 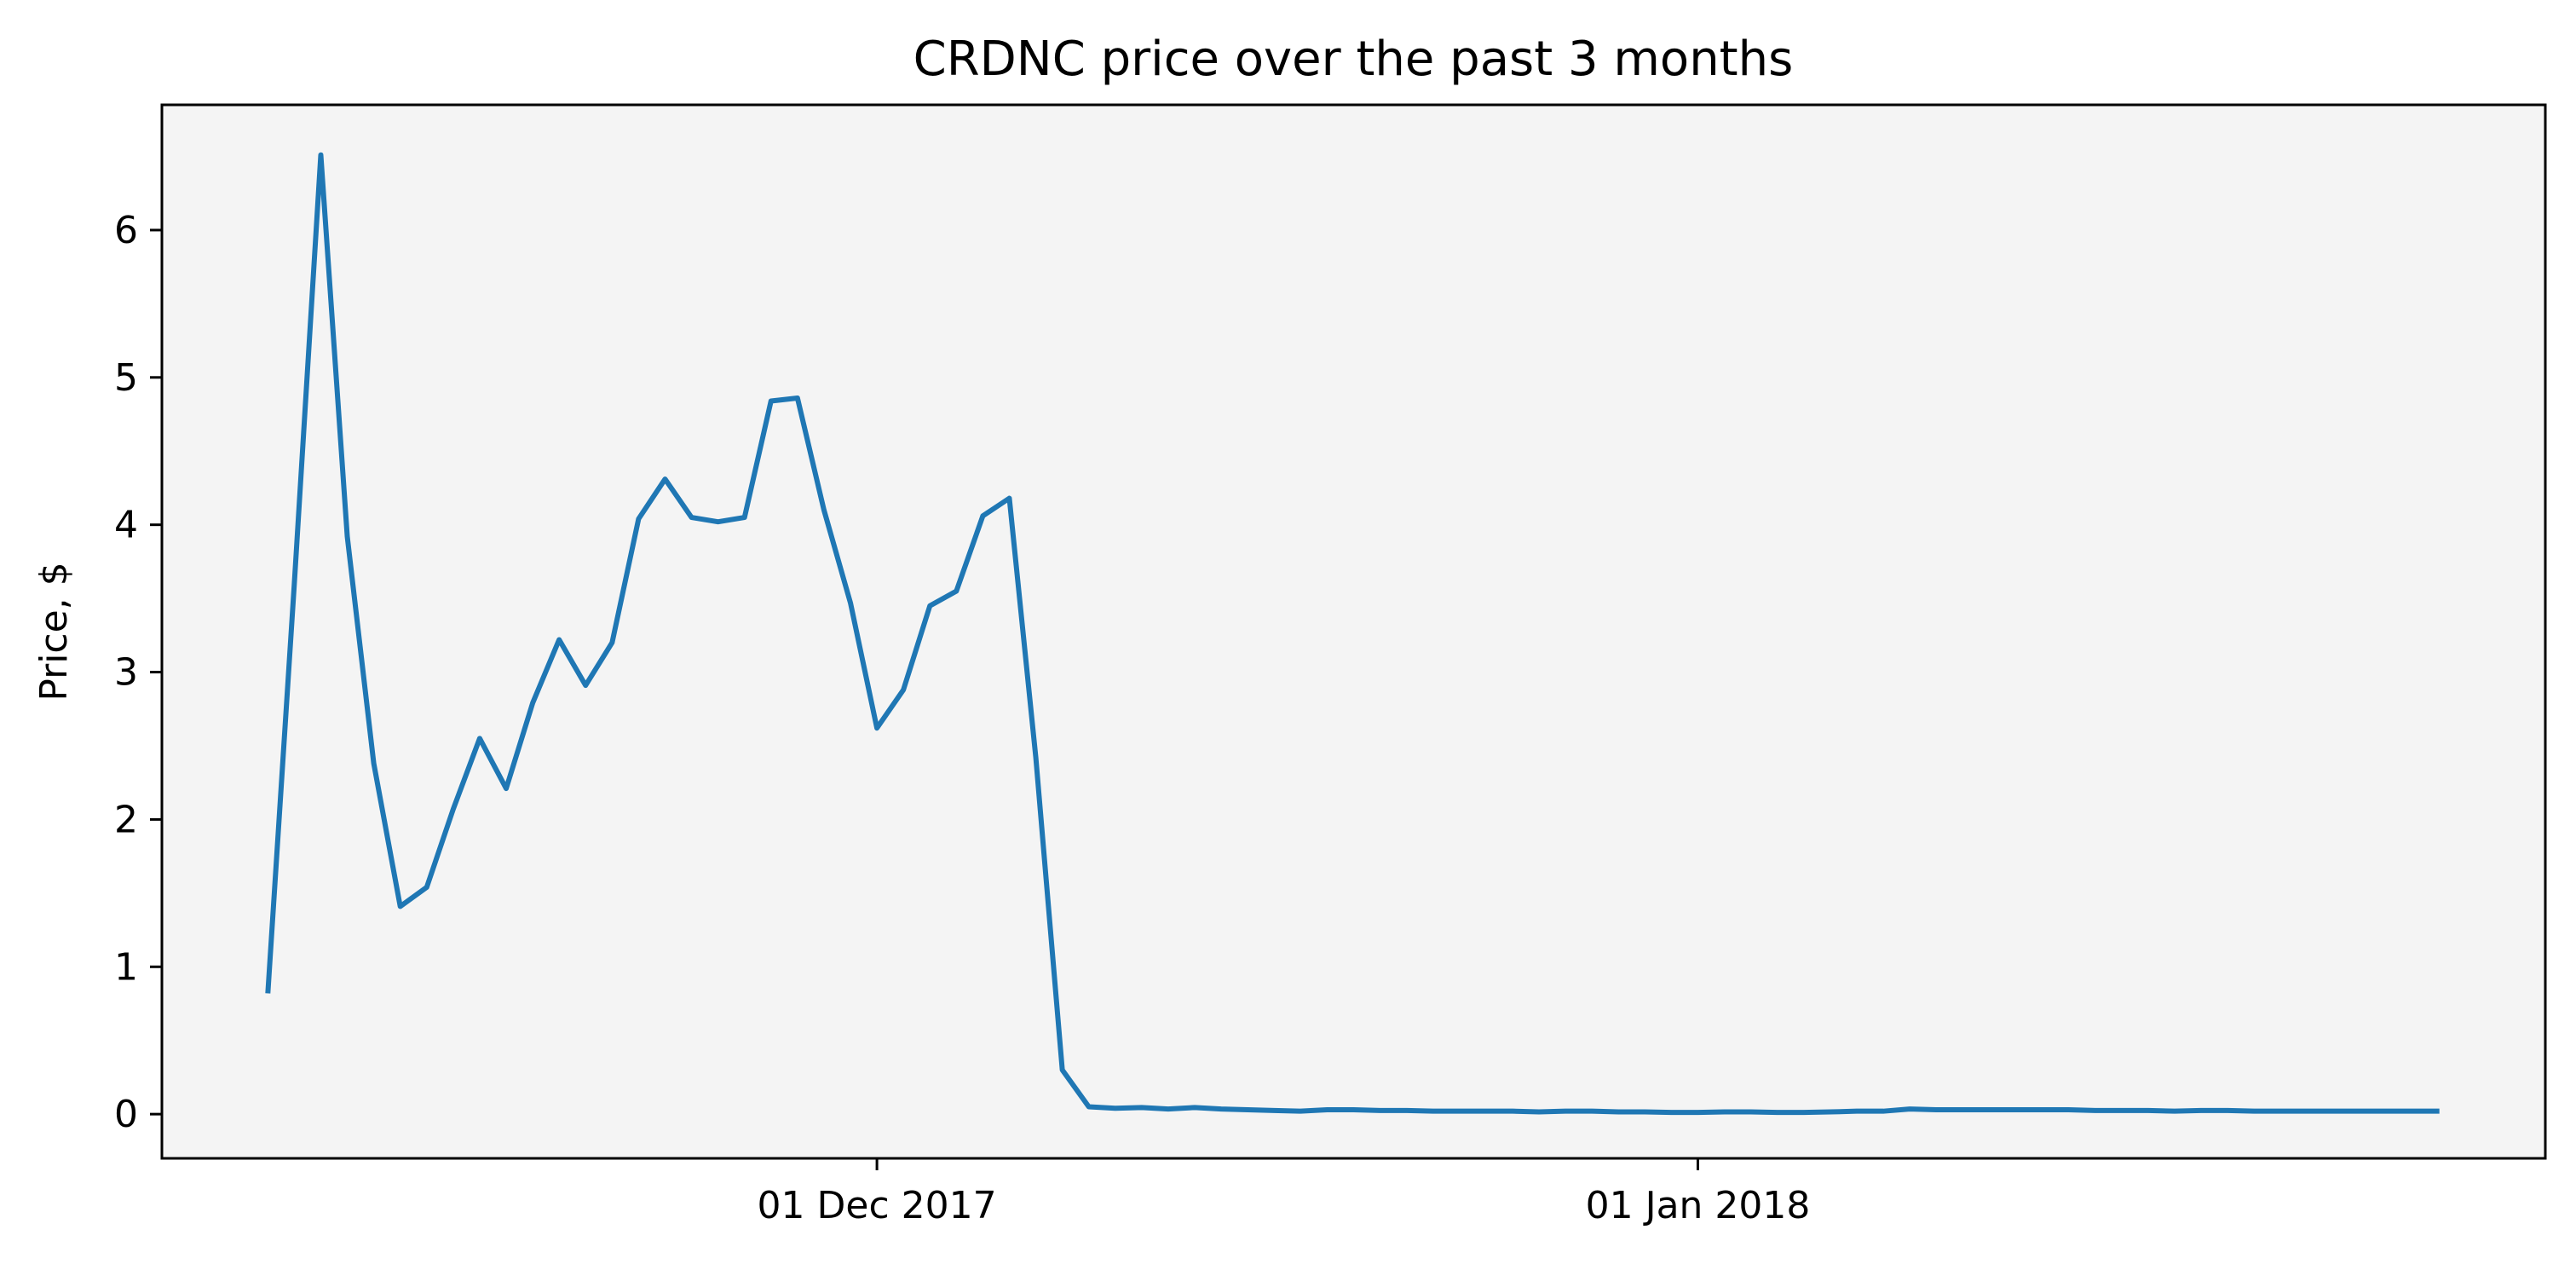 What do you see at coordinates (126, 230) in the screenshot?
I see `y-tick-label: 6` at bounding box center [126, 230].